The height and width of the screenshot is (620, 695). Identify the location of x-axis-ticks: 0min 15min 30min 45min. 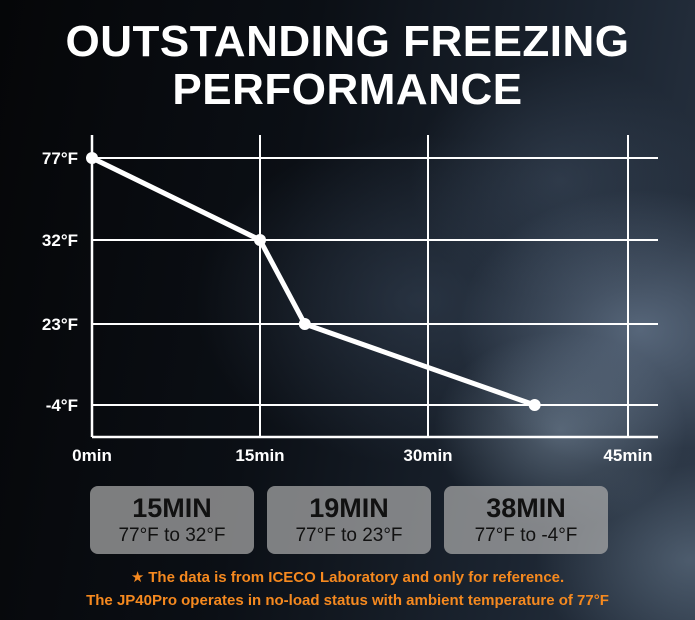
(362, 455).